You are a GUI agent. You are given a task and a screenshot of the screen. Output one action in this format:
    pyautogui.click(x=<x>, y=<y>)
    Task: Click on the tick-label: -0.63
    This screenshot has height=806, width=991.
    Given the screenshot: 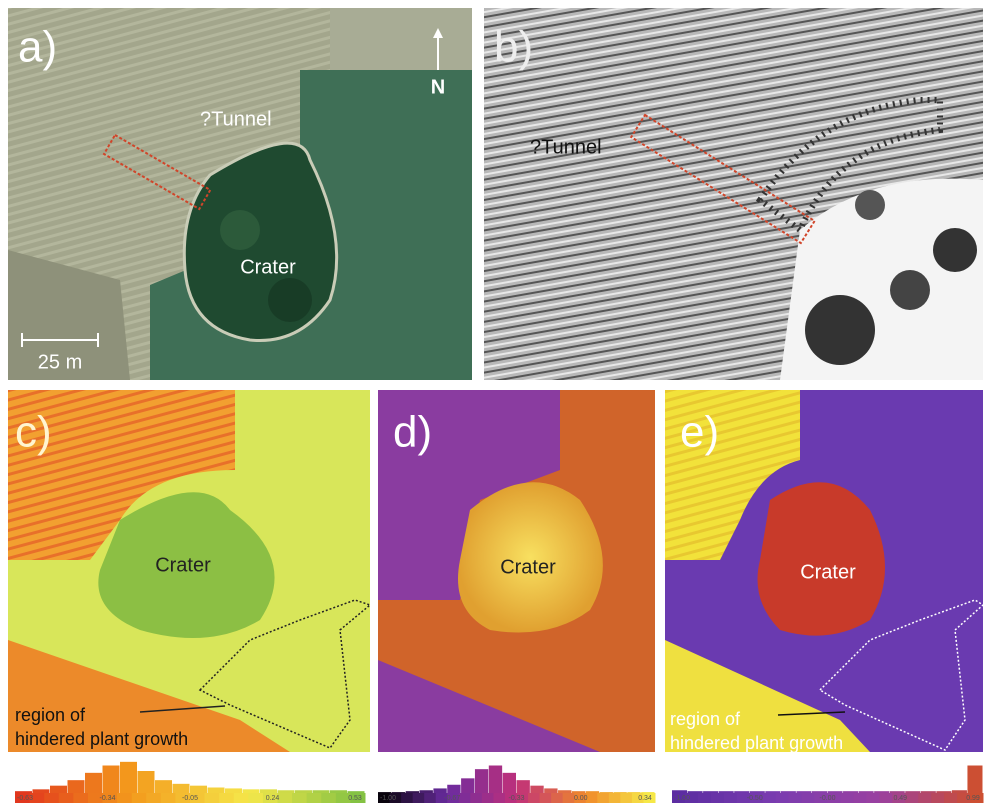 What is the action you would take?
    pyautogui.click(x=25, y=798)
    